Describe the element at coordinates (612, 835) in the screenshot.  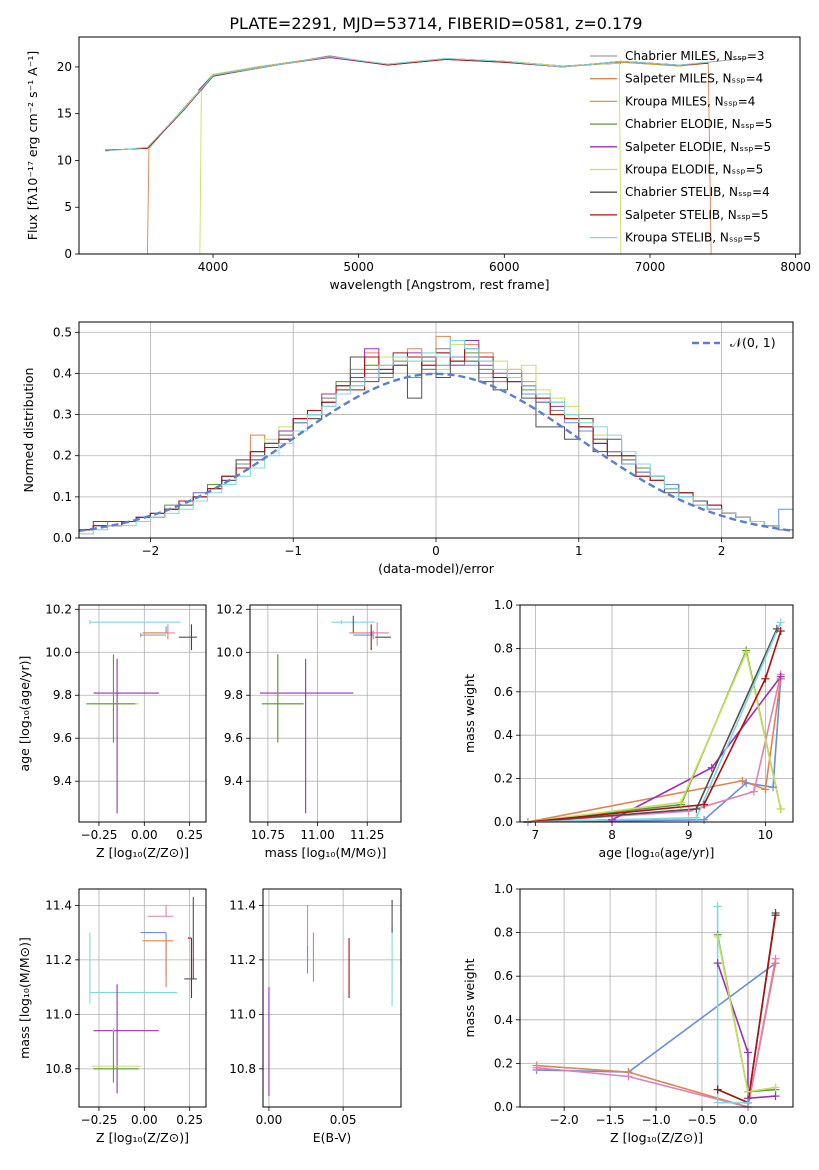
I see `x-tick-label: 8` at that location.